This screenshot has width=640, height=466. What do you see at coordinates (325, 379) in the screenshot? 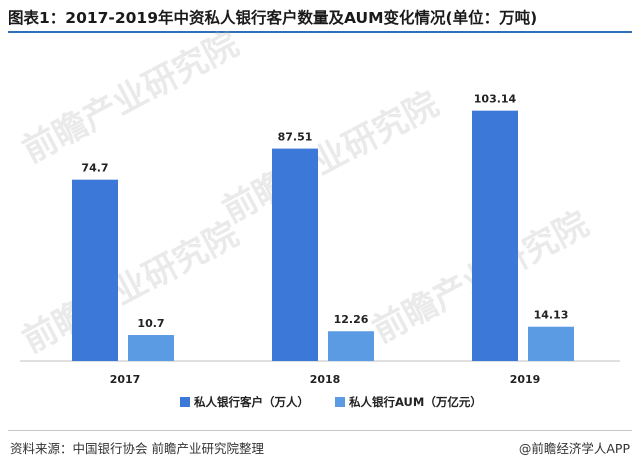
I see `x-tick-label: 2018` at bounding box center [325, 379].